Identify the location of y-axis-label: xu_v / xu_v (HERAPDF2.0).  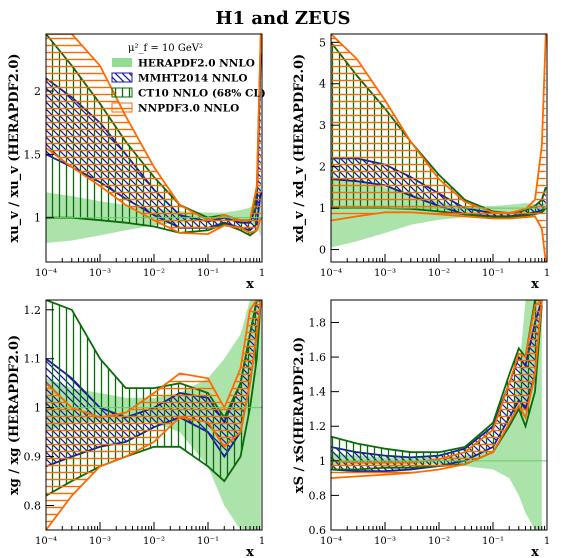
(14, 147).